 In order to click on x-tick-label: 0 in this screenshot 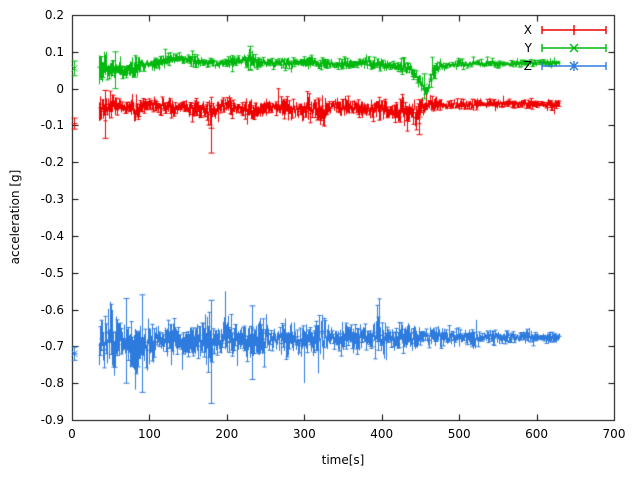, I will do `click(72, 434)`.